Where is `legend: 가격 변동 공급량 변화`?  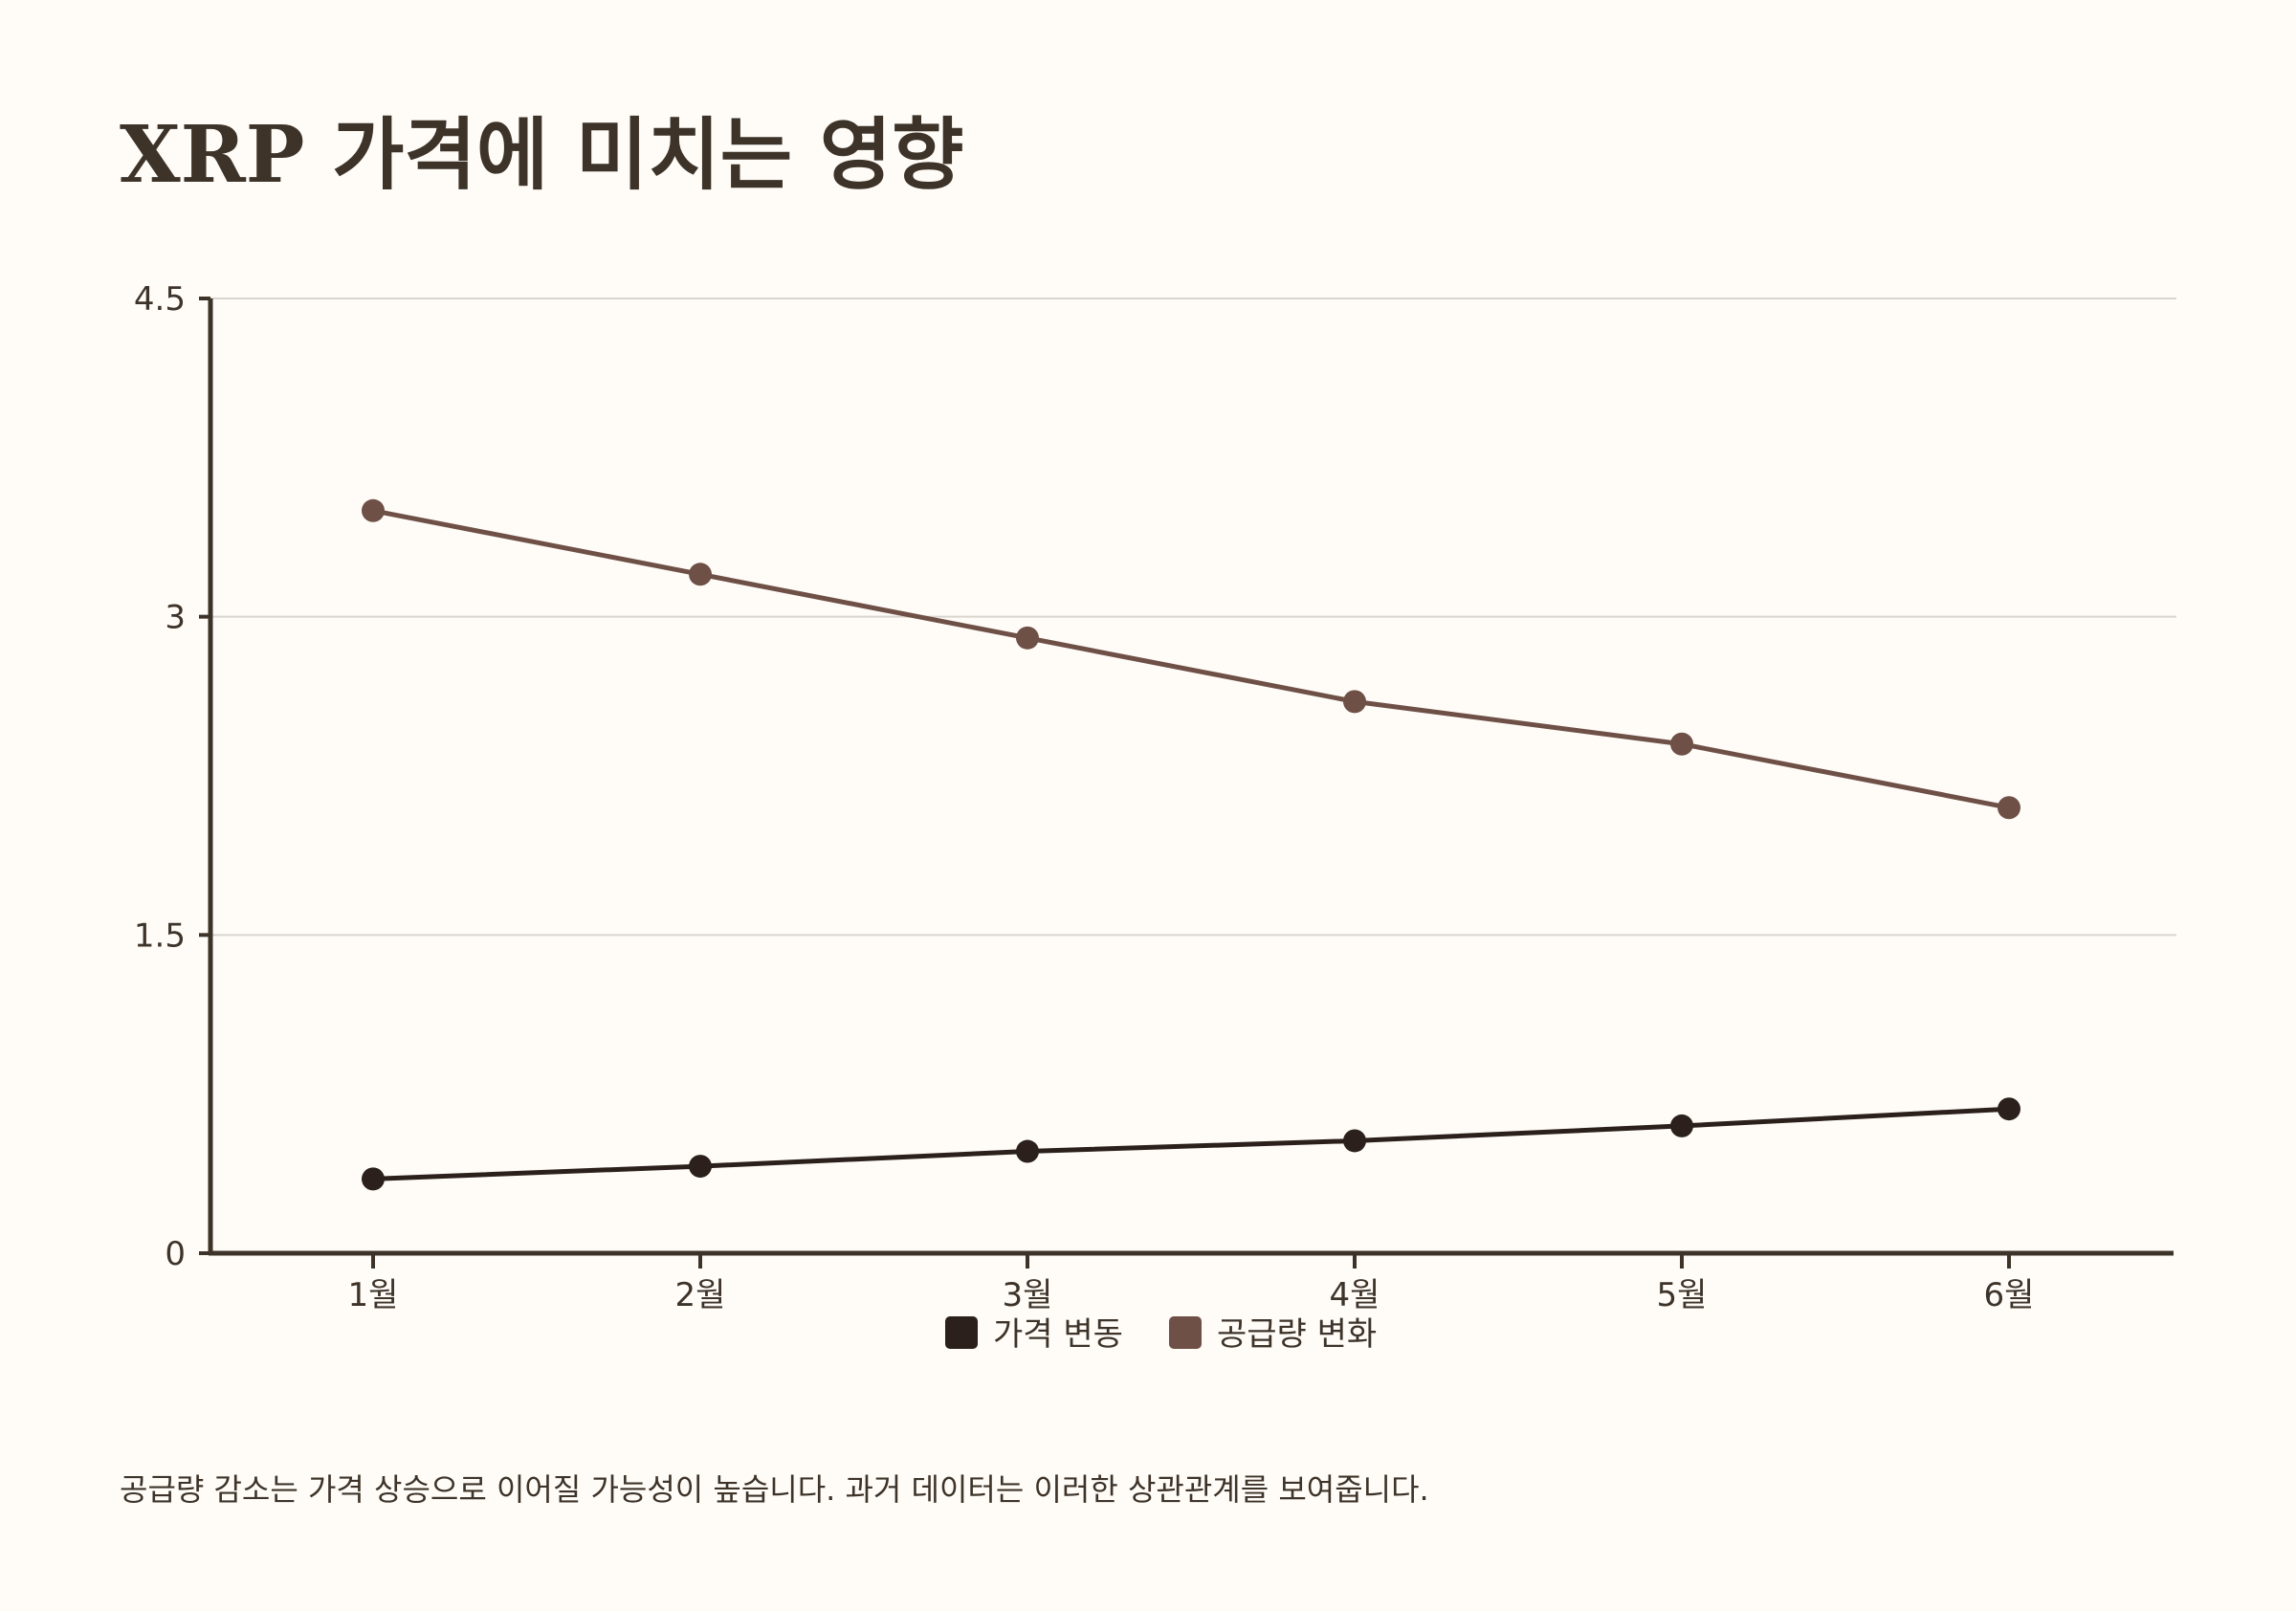
legend: 가격 변동 공급량 변화 is located at coordinates (1161, 1334).